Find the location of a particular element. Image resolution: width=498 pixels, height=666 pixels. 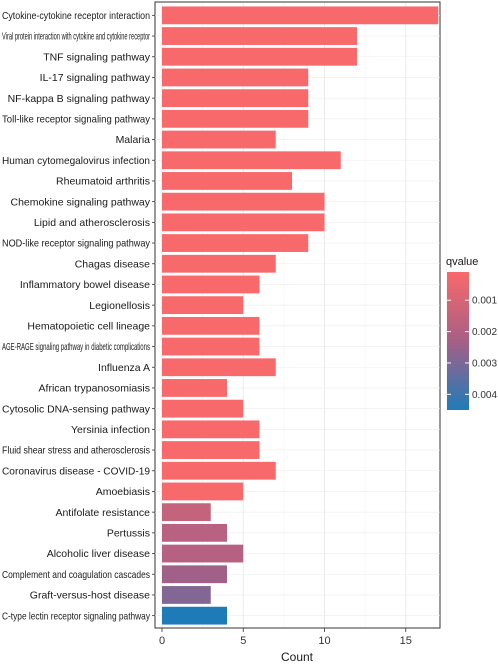

x-axis-ticks: 0 5 10 15 is located at coordinates (285, 637).